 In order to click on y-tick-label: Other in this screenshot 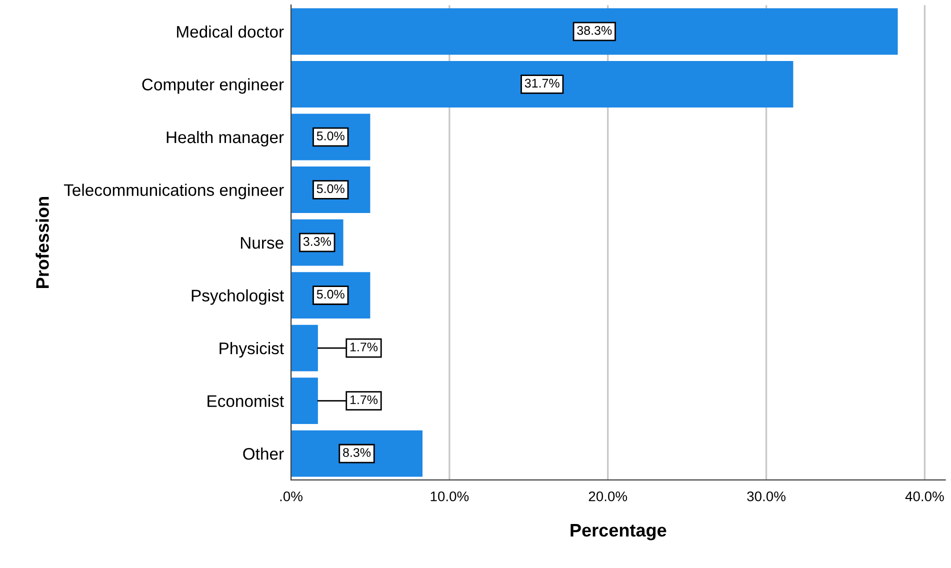, I will do `click(263, 454)`.